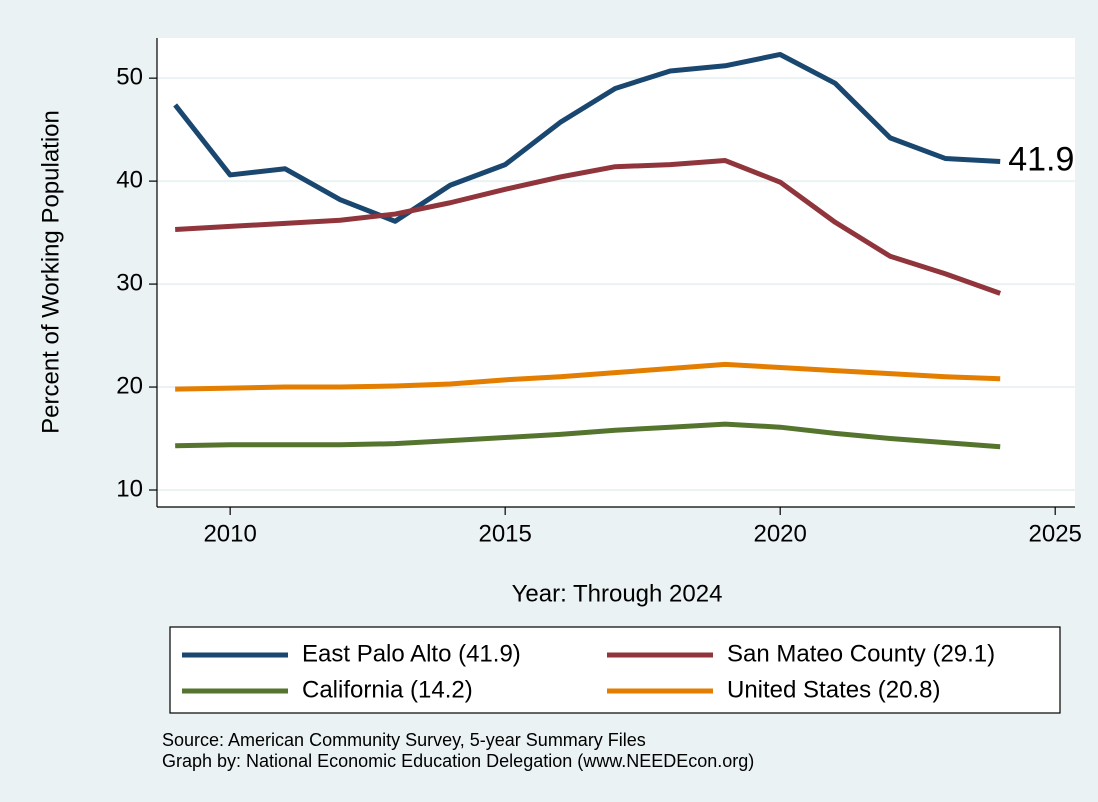  Describe the element at coordinates (1041, 160) in the screenshot. I see `data-label: 41.9` at that location.